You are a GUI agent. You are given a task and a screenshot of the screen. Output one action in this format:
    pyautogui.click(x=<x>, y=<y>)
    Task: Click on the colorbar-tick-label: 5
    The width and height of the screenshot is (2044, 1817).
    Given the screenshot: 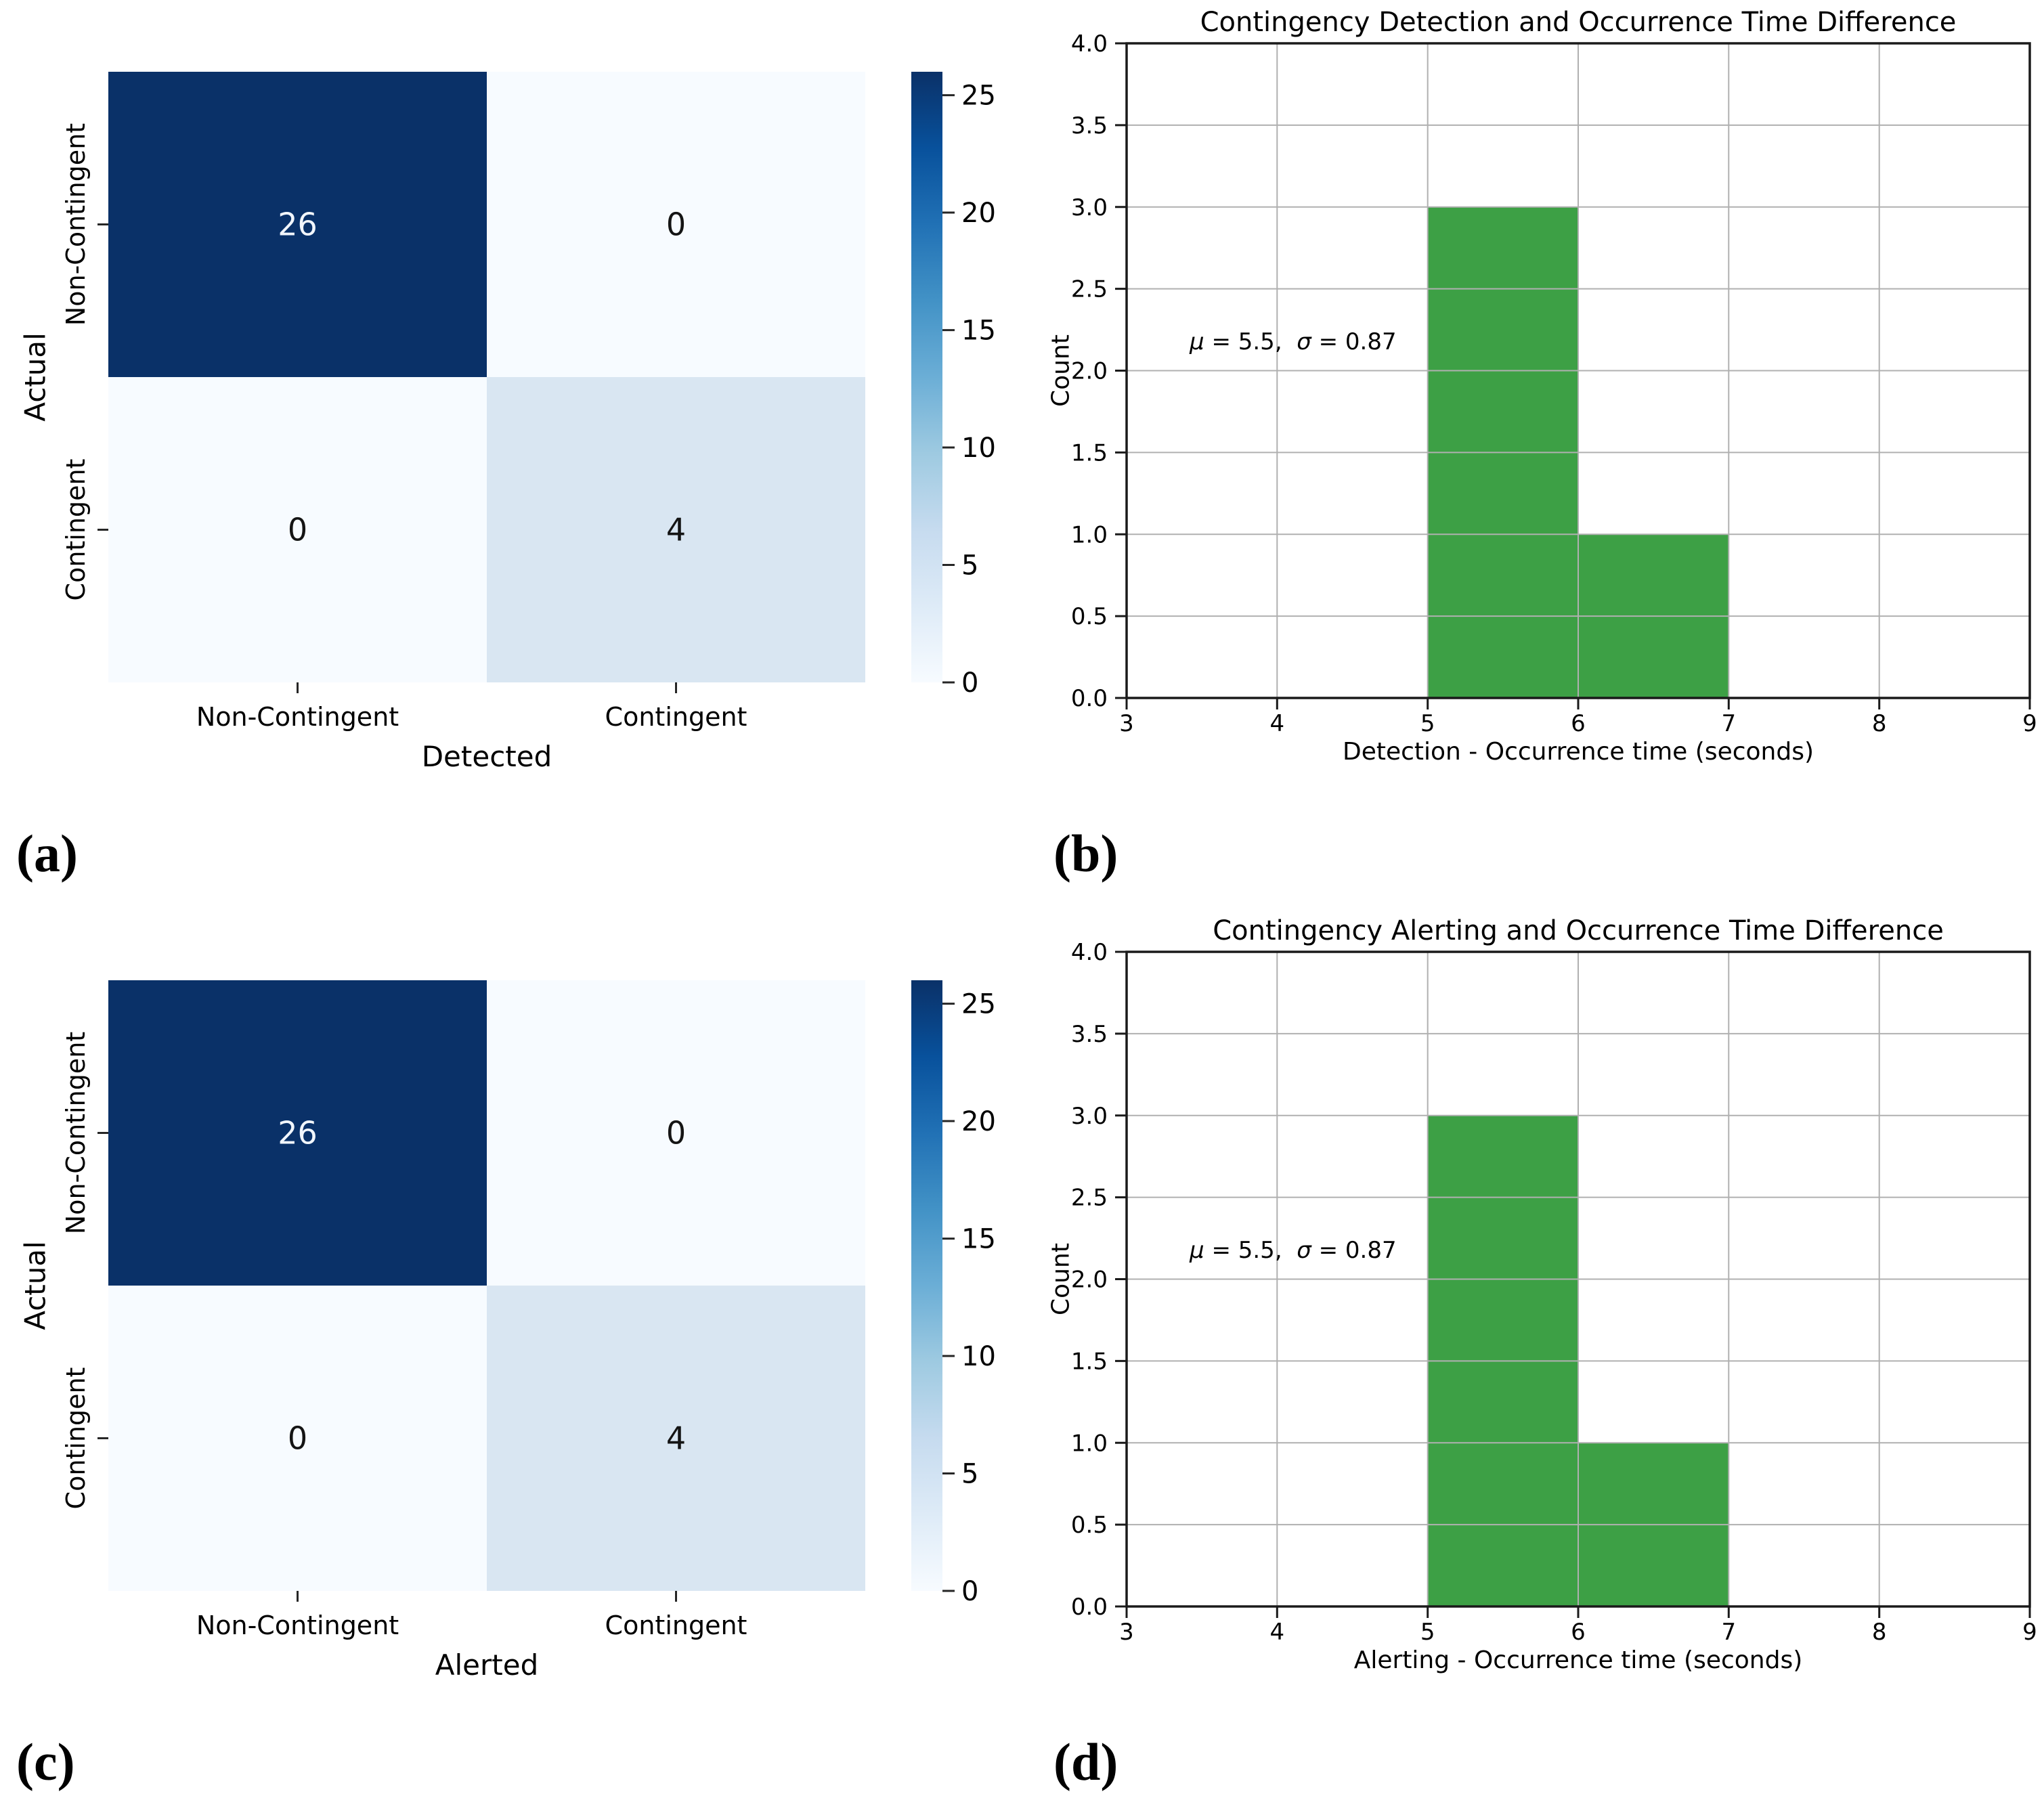 What is the action you would take?
    pyautogui.click(x=969, y=566)
    